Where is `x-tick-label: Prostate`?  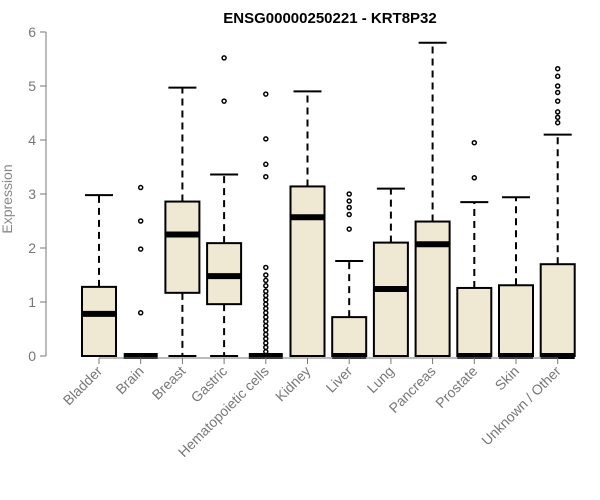
x-tick-label: Prostate is located at coordinates (456, 387).